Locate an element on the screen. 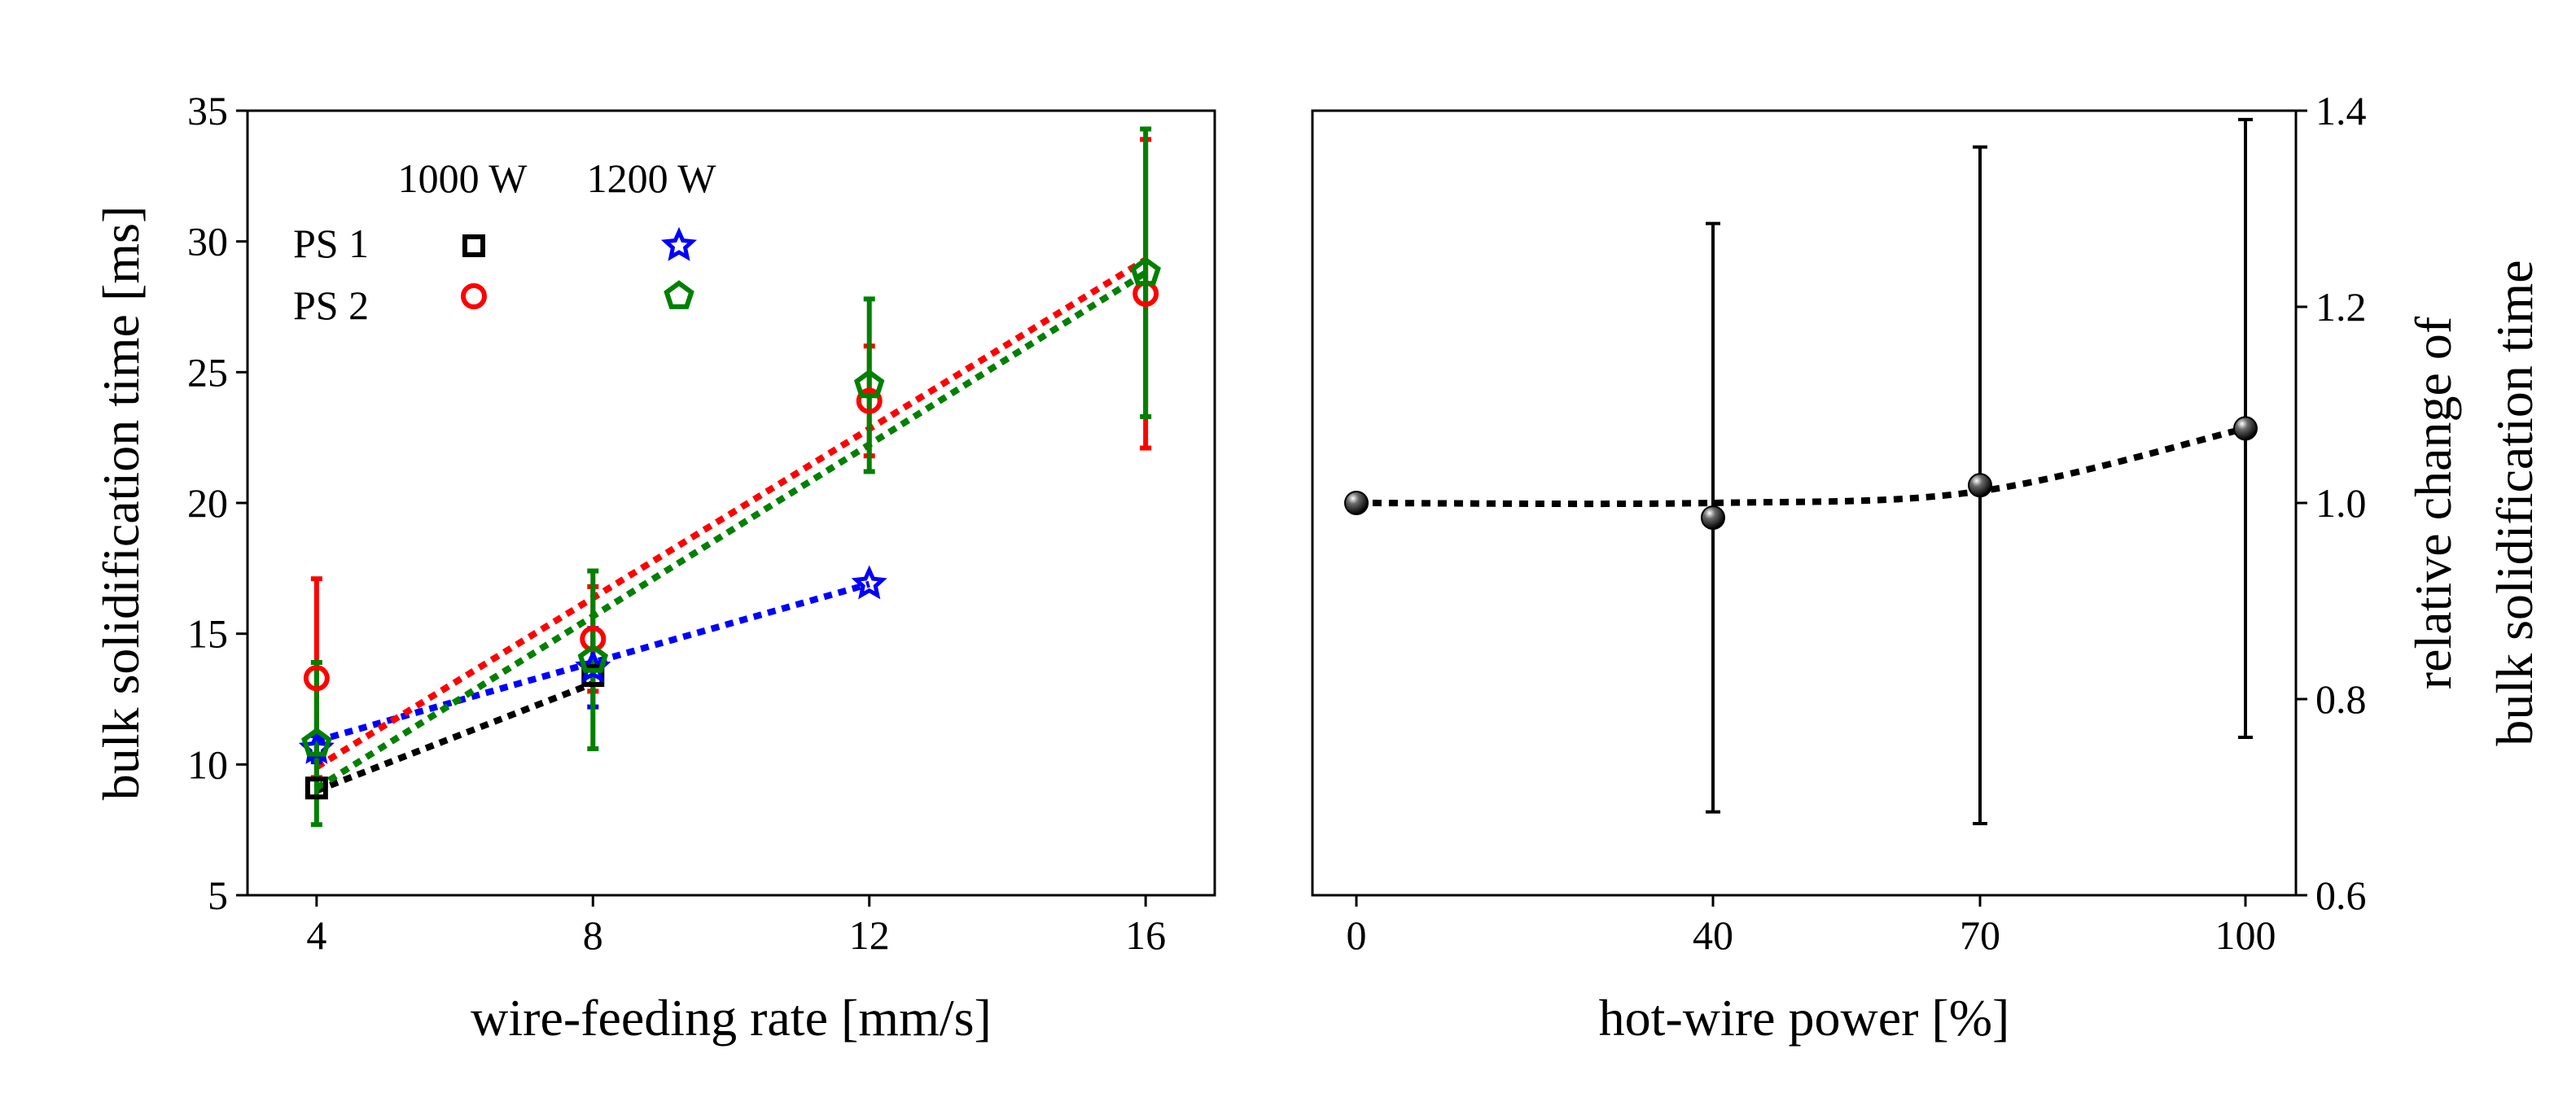  right-x-tick-label: 40 is located at coordinates (1713, 935).